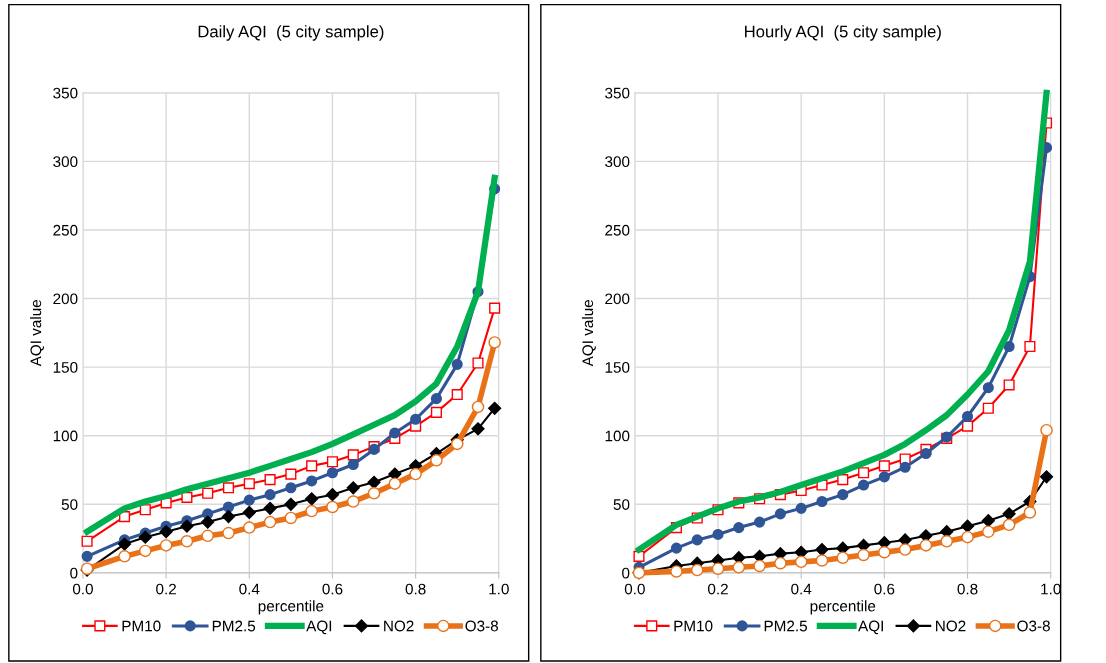 The height and width of the screenshot is (663, 1106). What do you see at coordinates (843, 33) in the screenshot?
I see `chart-title: Hourly AQI (5 city sample)` at bounding box center [843, 33].